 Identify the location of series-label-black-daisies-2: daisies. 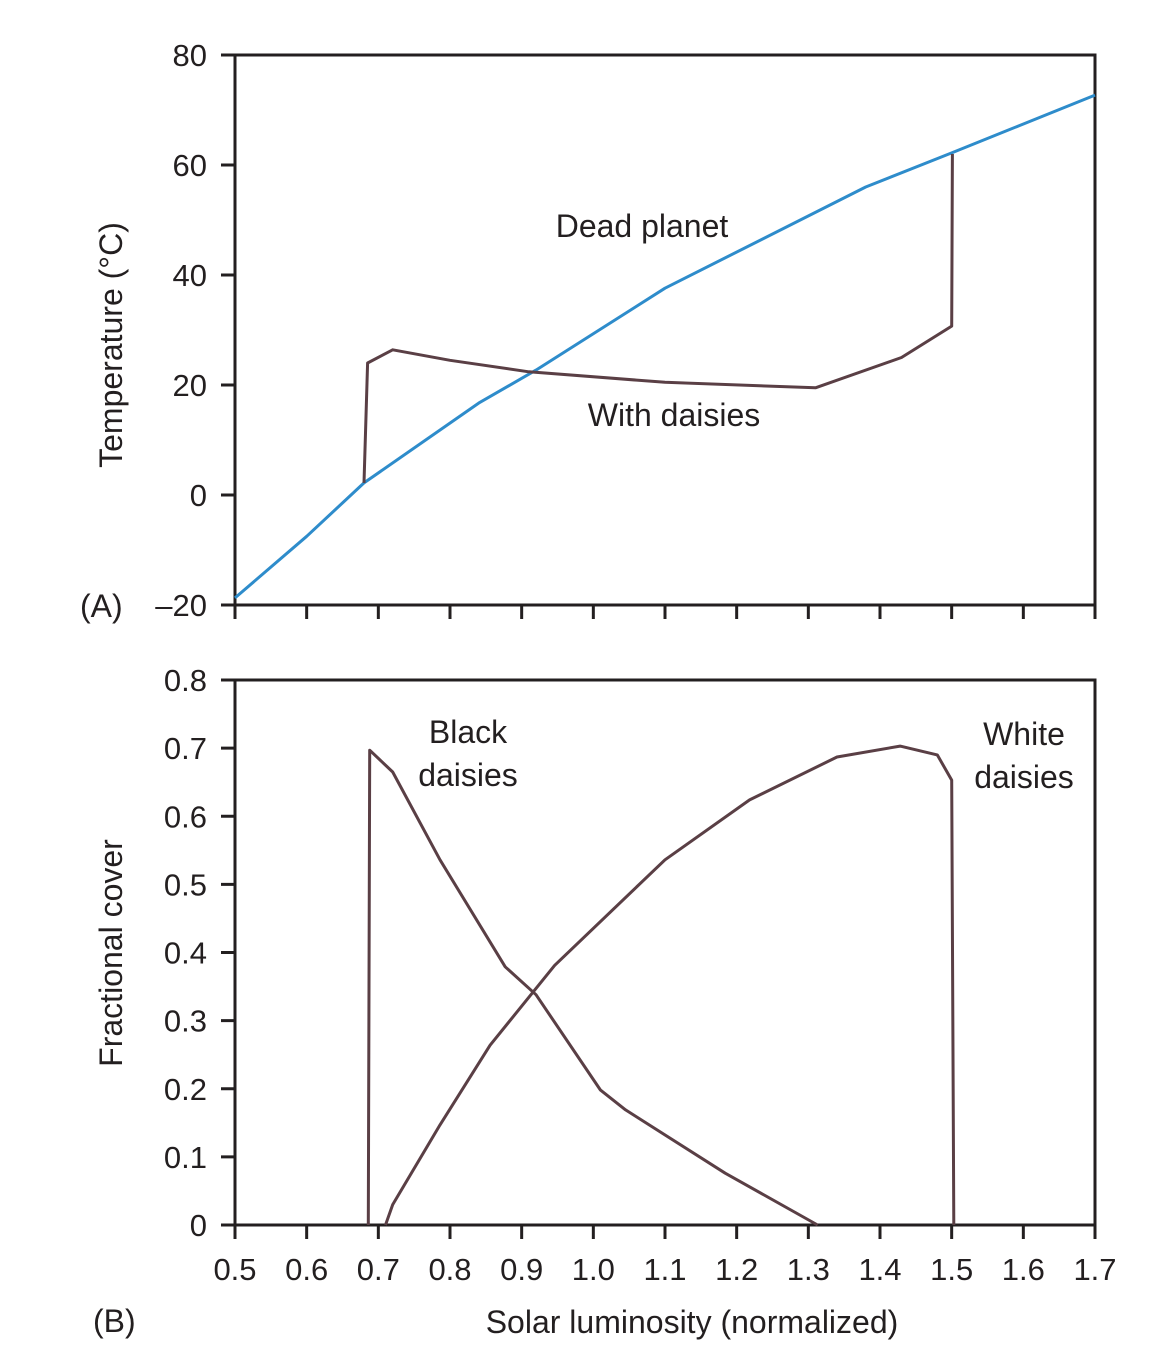
(468, 775).